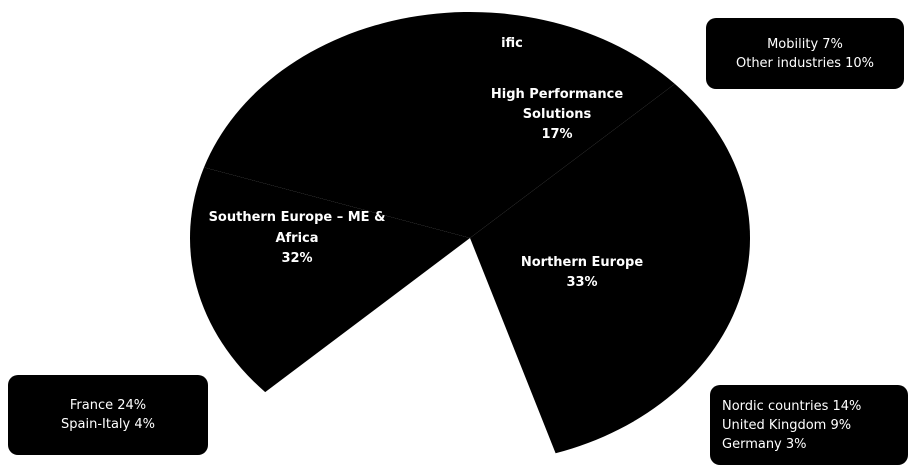 Image resolution: width=912 pixels, height=469 pixels. What do you see at coordinates (556, 134) in the screenshot?
I see `slice-value-high-performance: 17%` at bounding box center [556, 134].